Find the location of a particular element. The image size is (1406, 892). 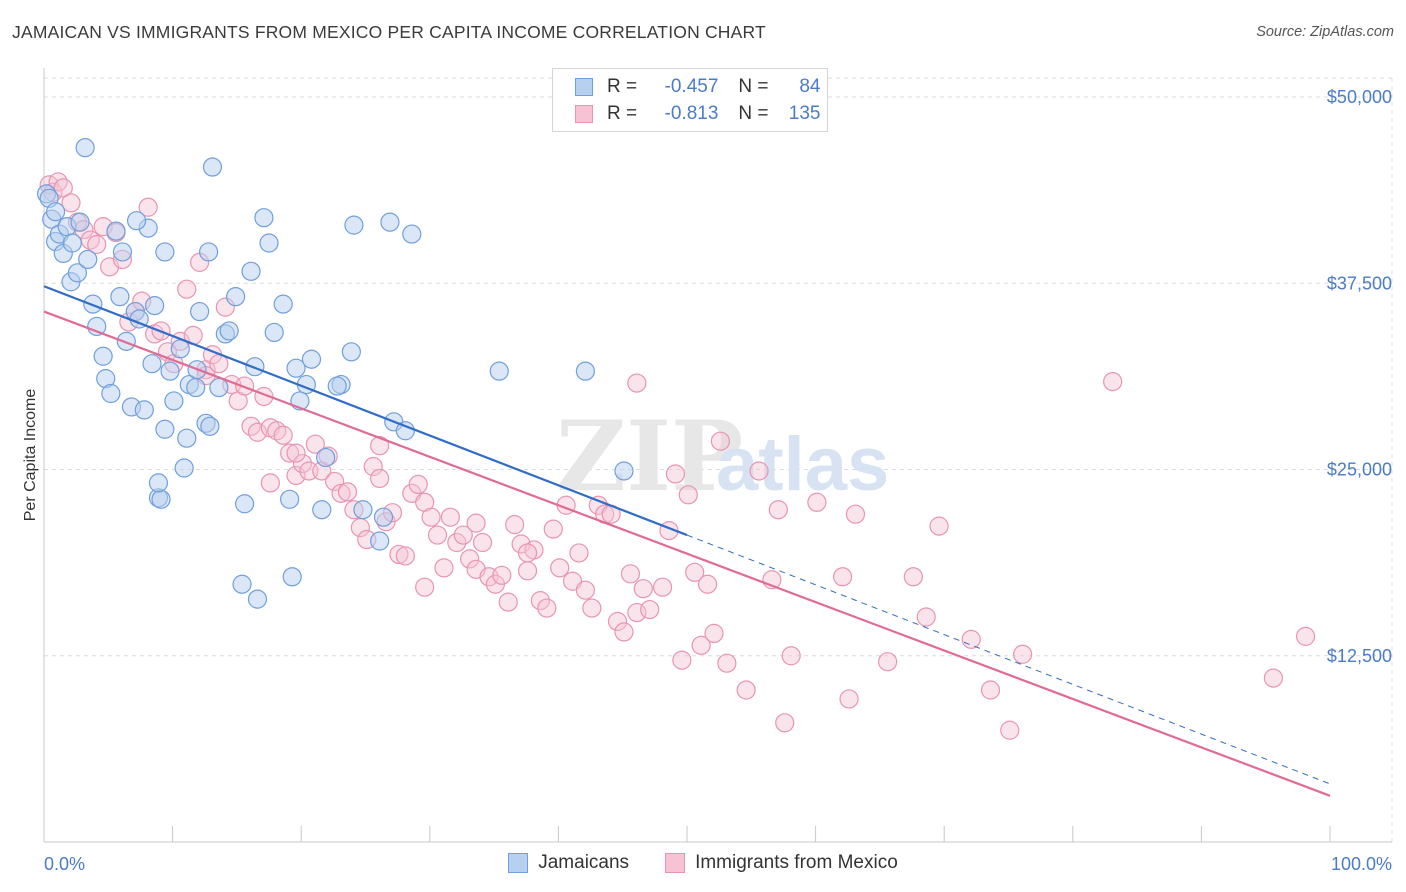

legend-r-label: R = is located at coordinates (622, 86).